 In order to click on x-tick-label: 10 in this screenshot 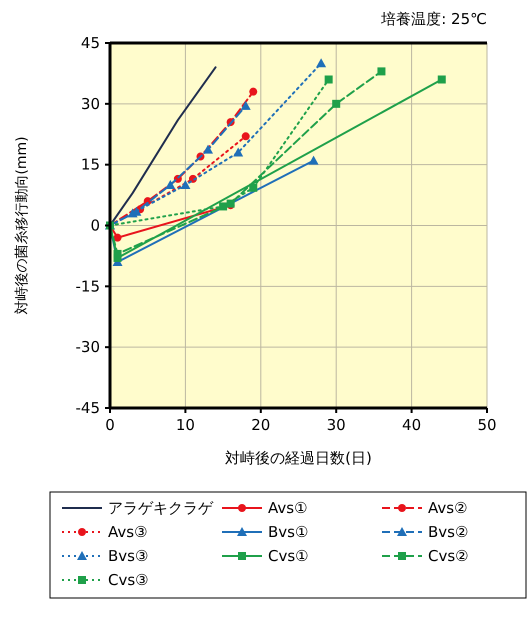, I will do `click(185, 425)`.